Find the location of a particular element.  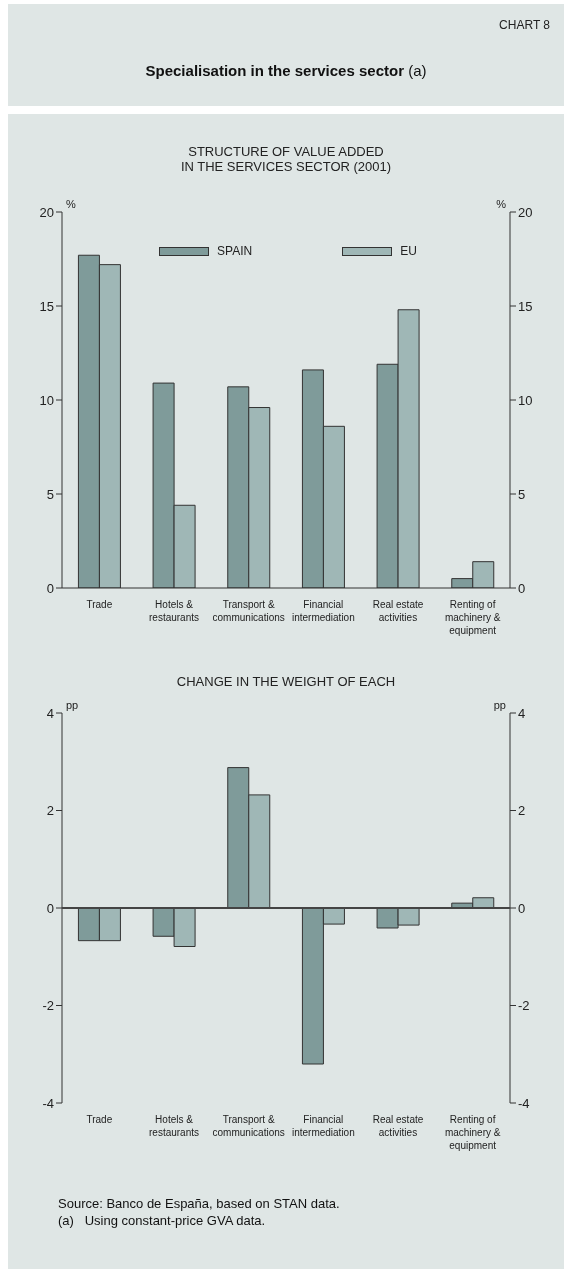

y2-tick-label: -4 is located at coordinates (524, 1103).